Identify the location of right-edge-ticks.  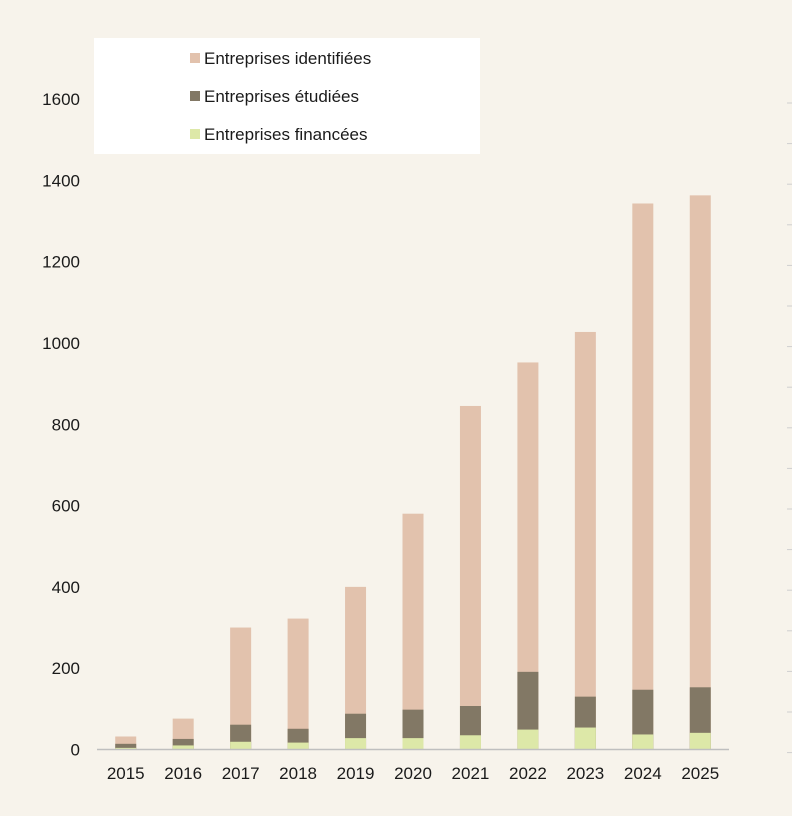
(789, 428).